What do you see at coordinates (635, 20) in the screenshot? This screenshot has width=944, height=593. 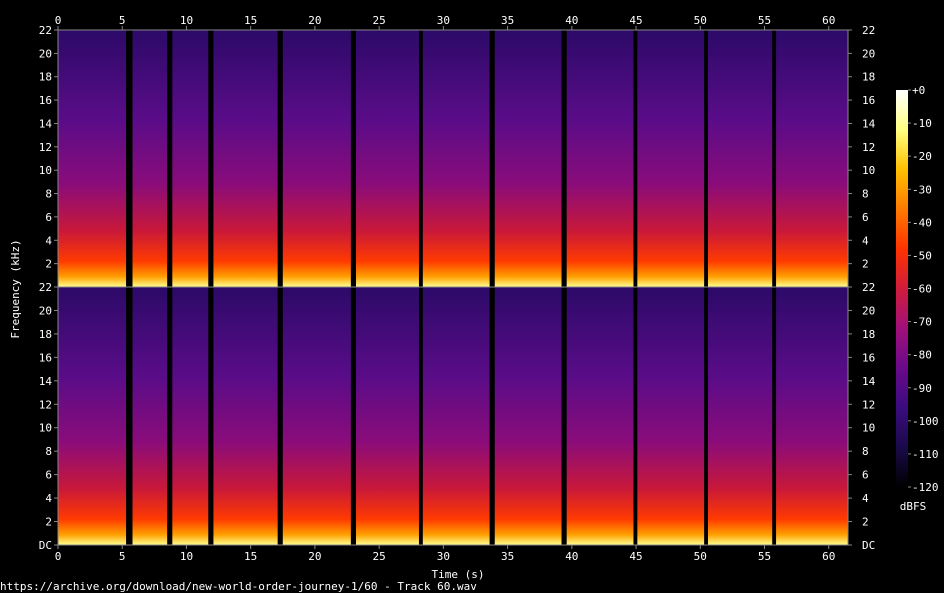 I see `x-tick-label-top: 45` at bounding box center [635, 20].